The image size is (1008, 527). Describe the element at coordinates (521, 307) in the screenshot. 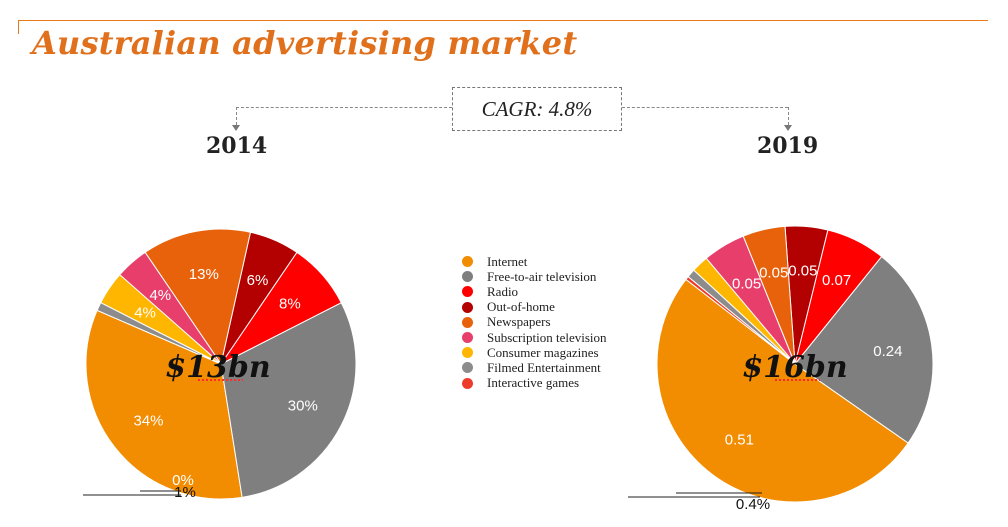

I see `legend-label: Out-of-home` at that location.